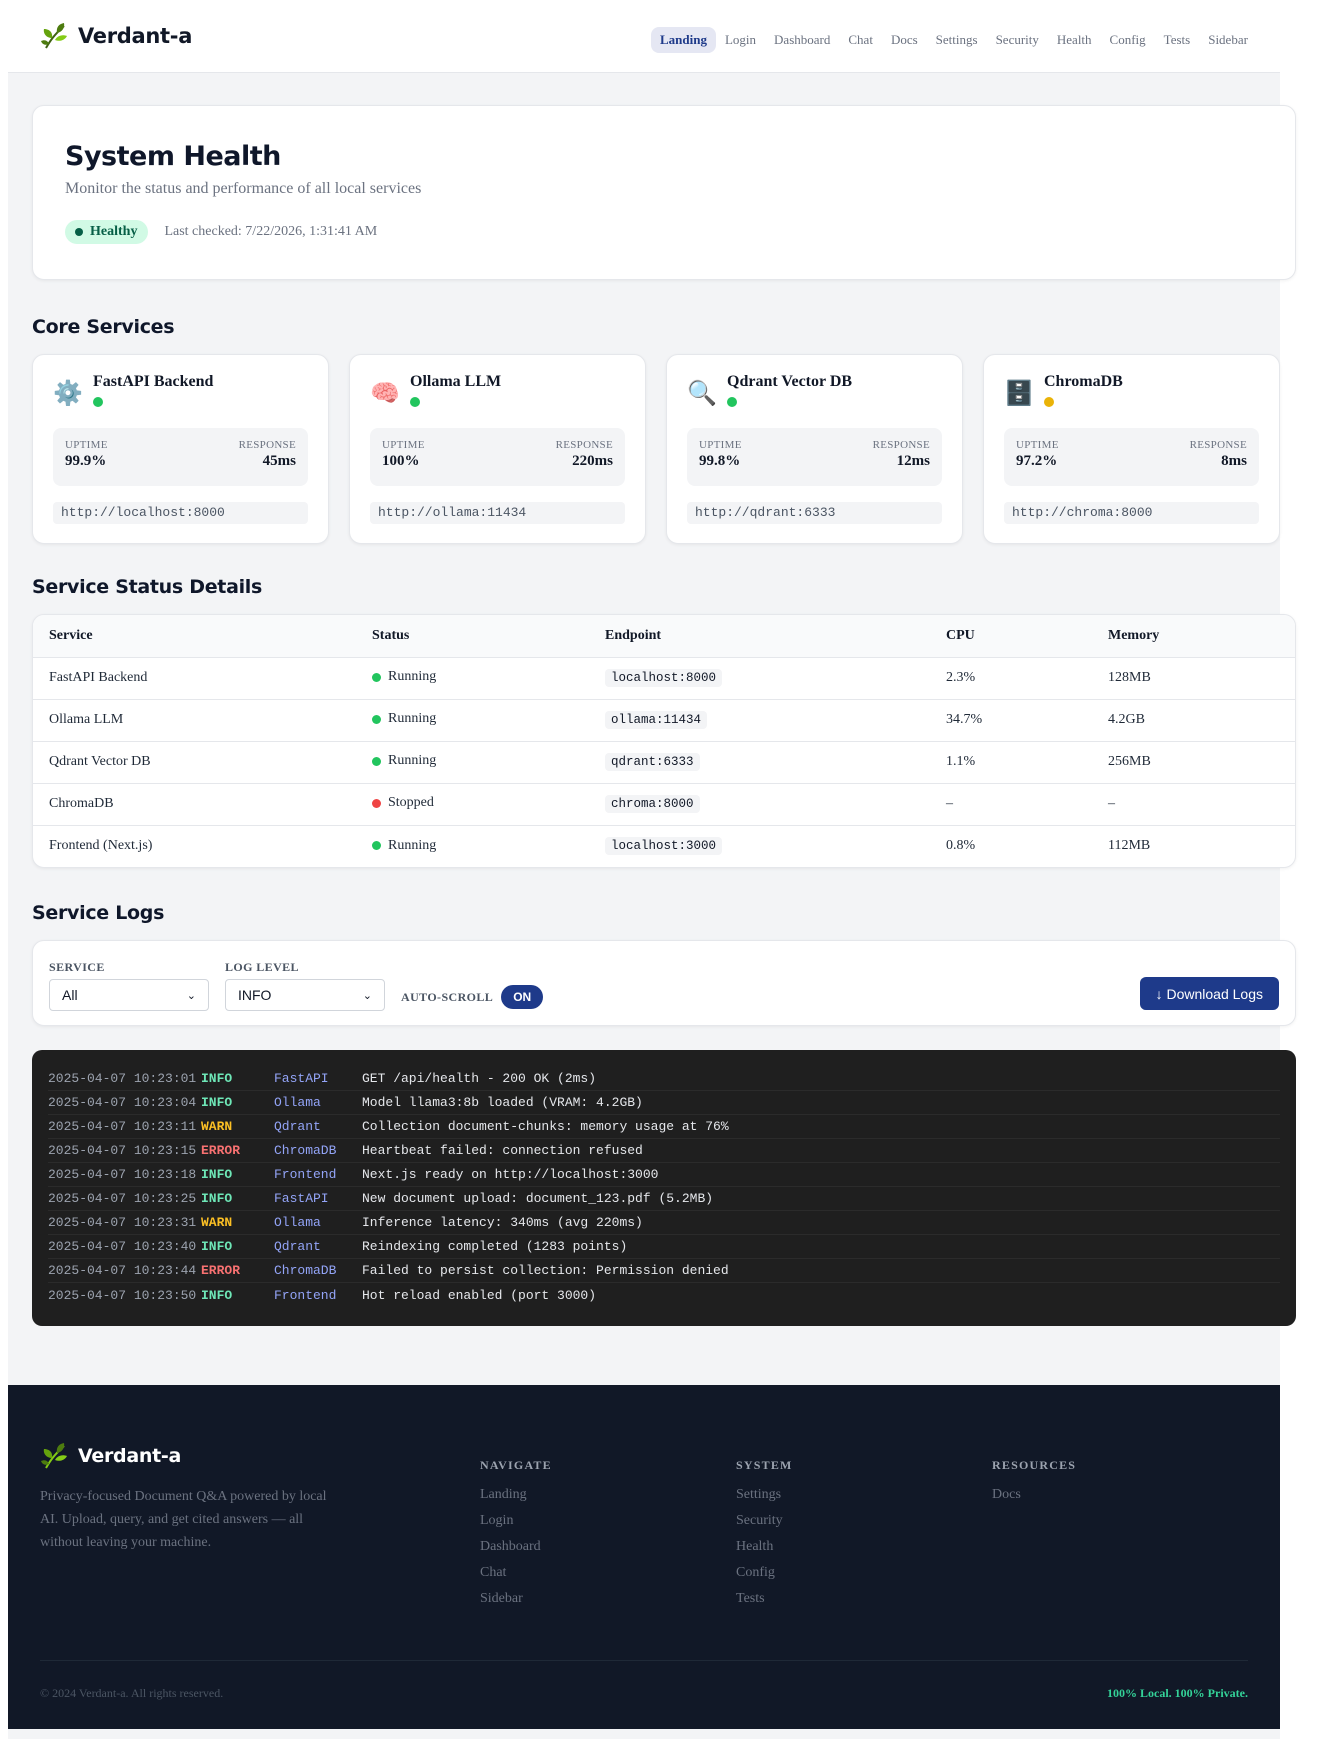 Image resolution: width=1320 pixels, height=1747 pixels. I want to click on footer-column-resources: RESOURCES Docs, so click(1034, 1480).